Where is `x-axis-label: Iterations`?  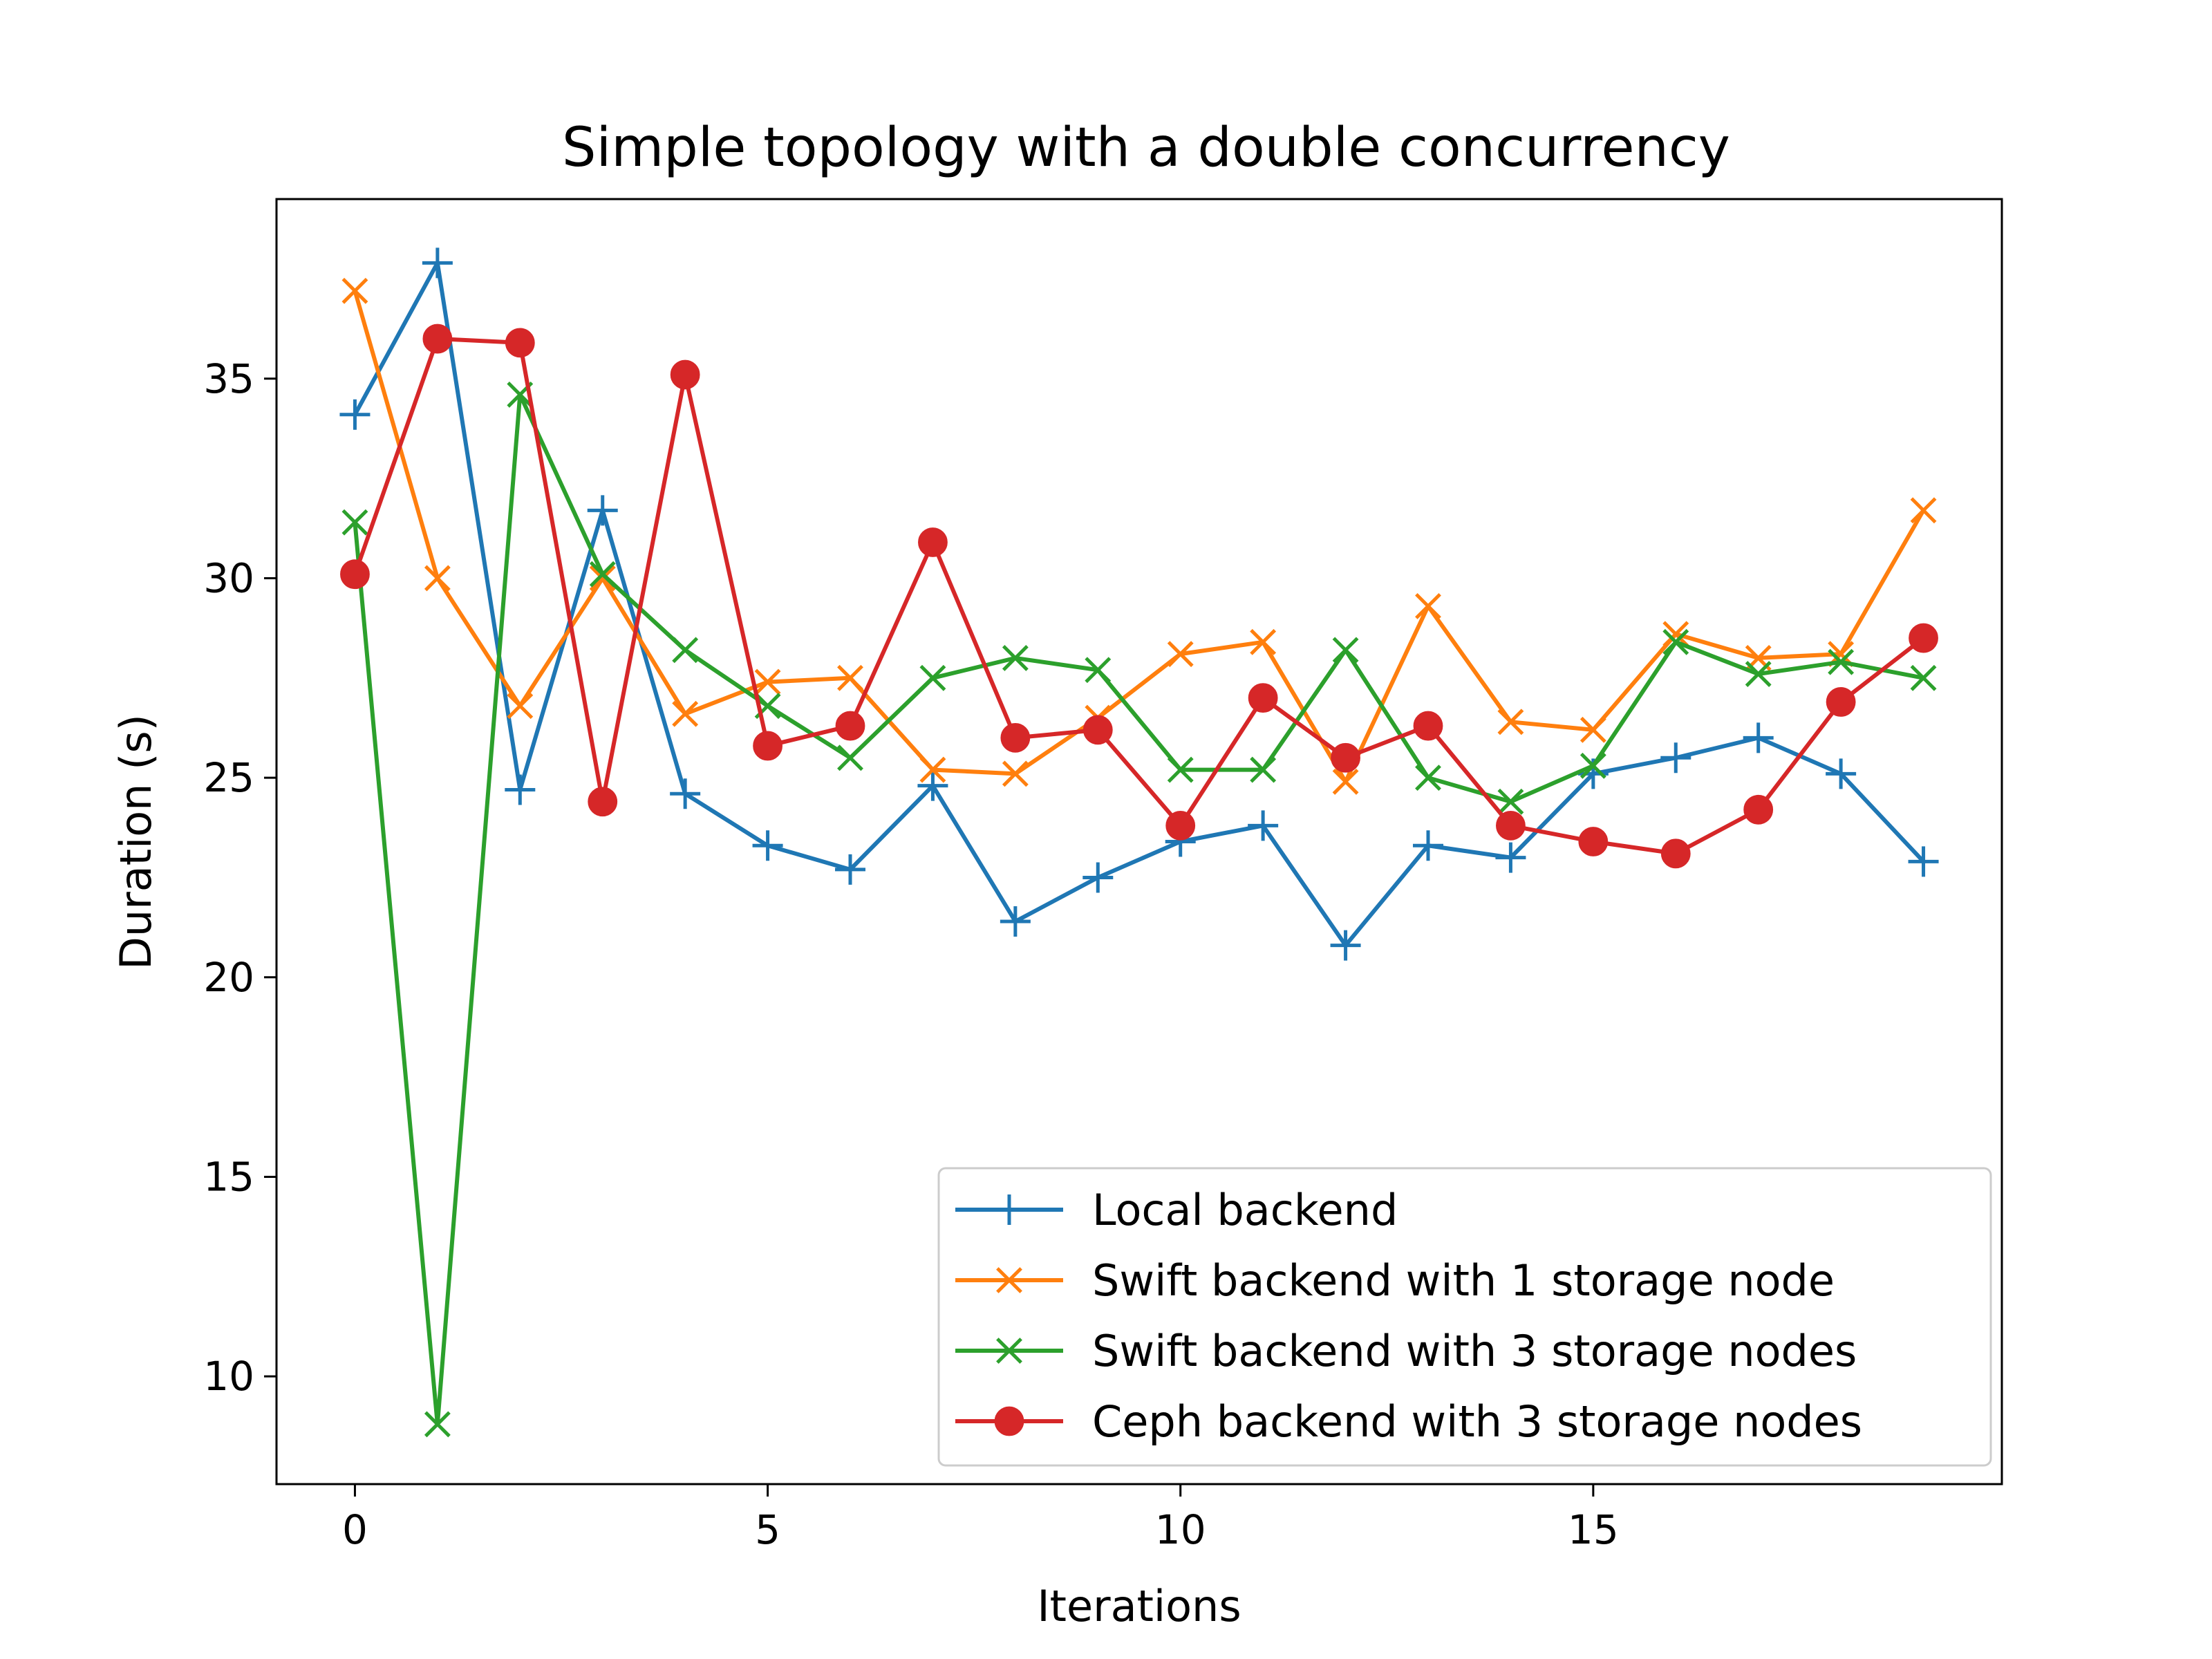
x-axis-label: Iterations is located at coordinates (1139, 1606).